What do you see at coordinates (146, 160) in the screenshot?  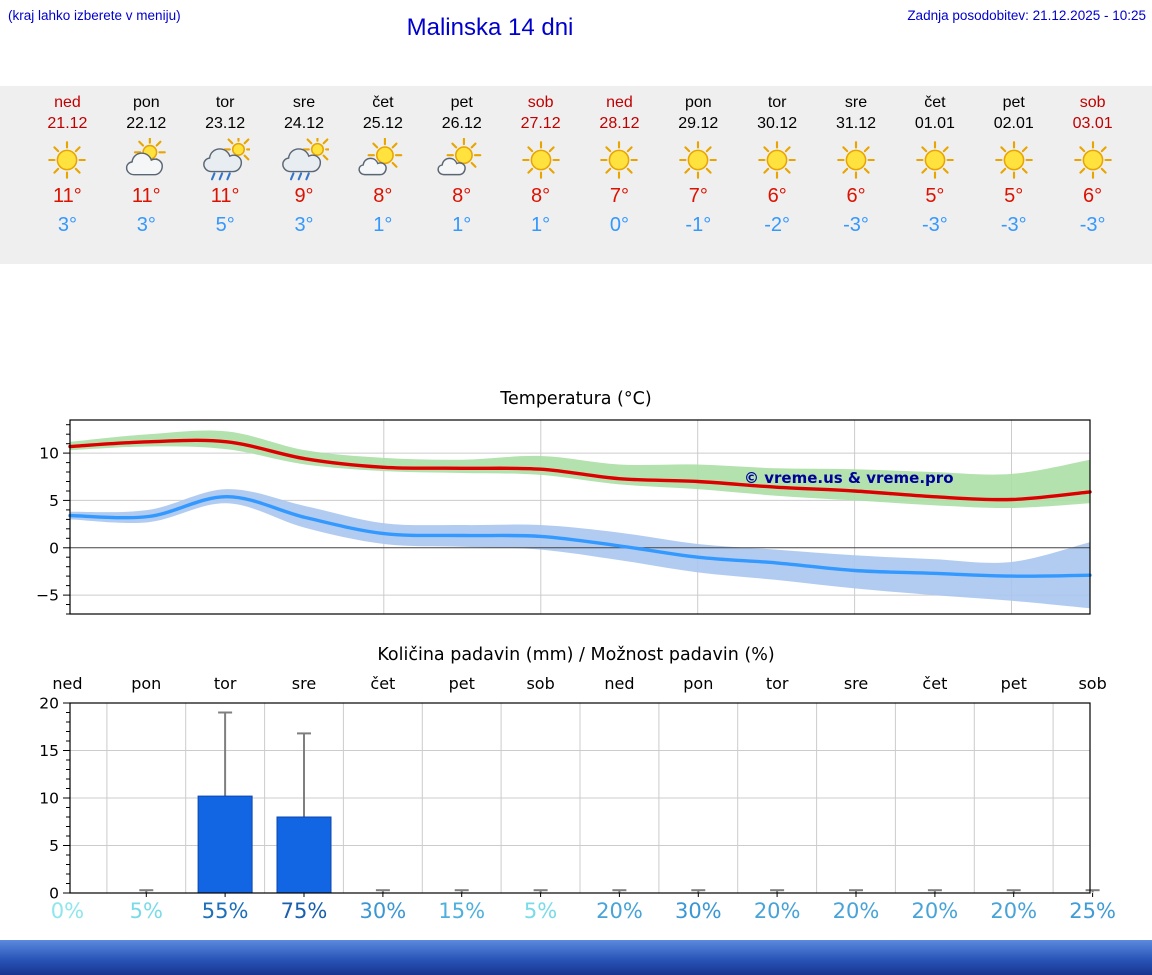 I see `partly-cloudy-icon` at bounding box center [146, 160].